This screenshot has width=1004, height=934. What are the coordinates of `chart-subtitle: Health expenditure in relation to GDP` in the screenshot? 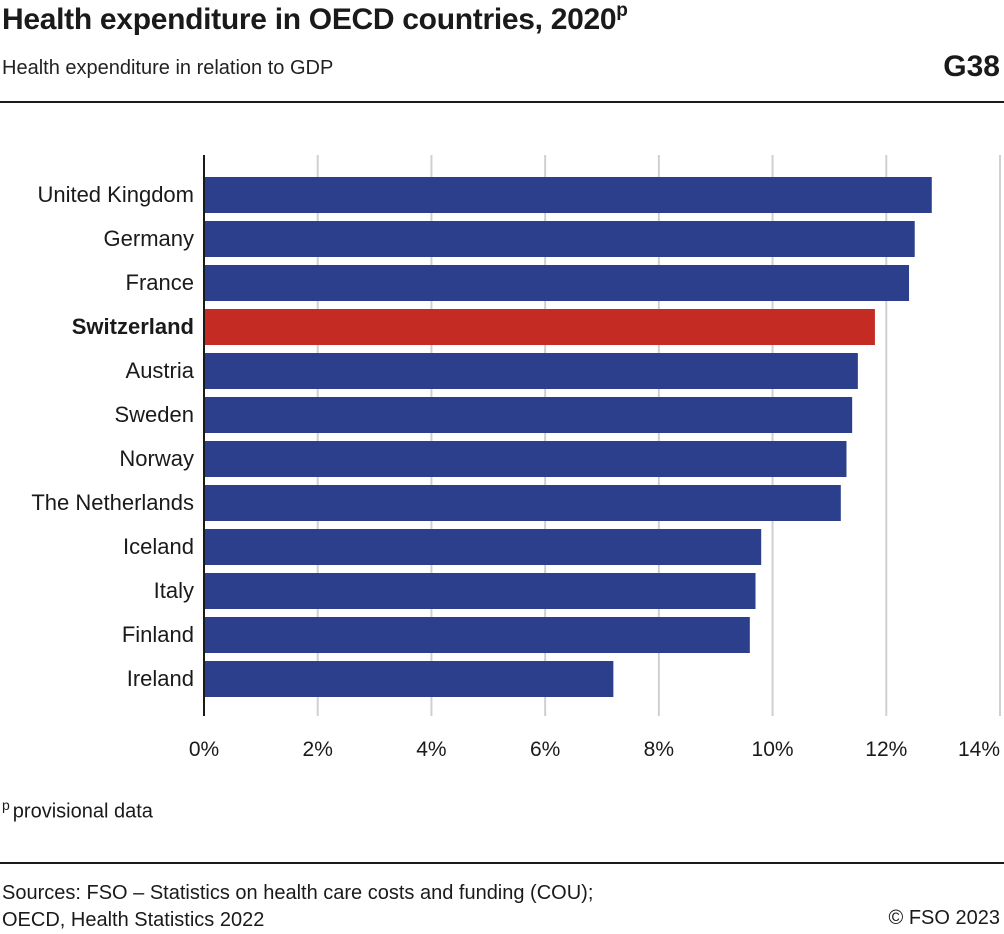 It's located at (168, 68).